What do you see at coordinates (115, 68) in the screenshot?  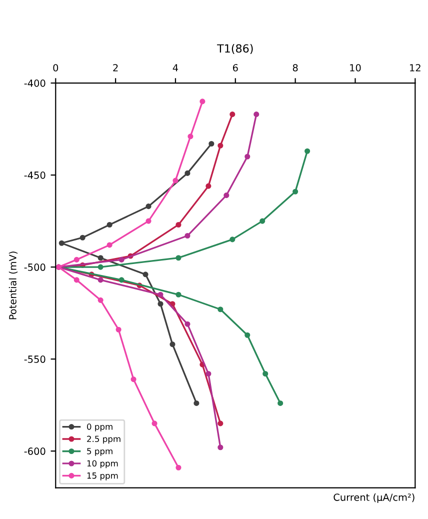 I see `x-tick-label: 2` at bounding box center [115, 68].